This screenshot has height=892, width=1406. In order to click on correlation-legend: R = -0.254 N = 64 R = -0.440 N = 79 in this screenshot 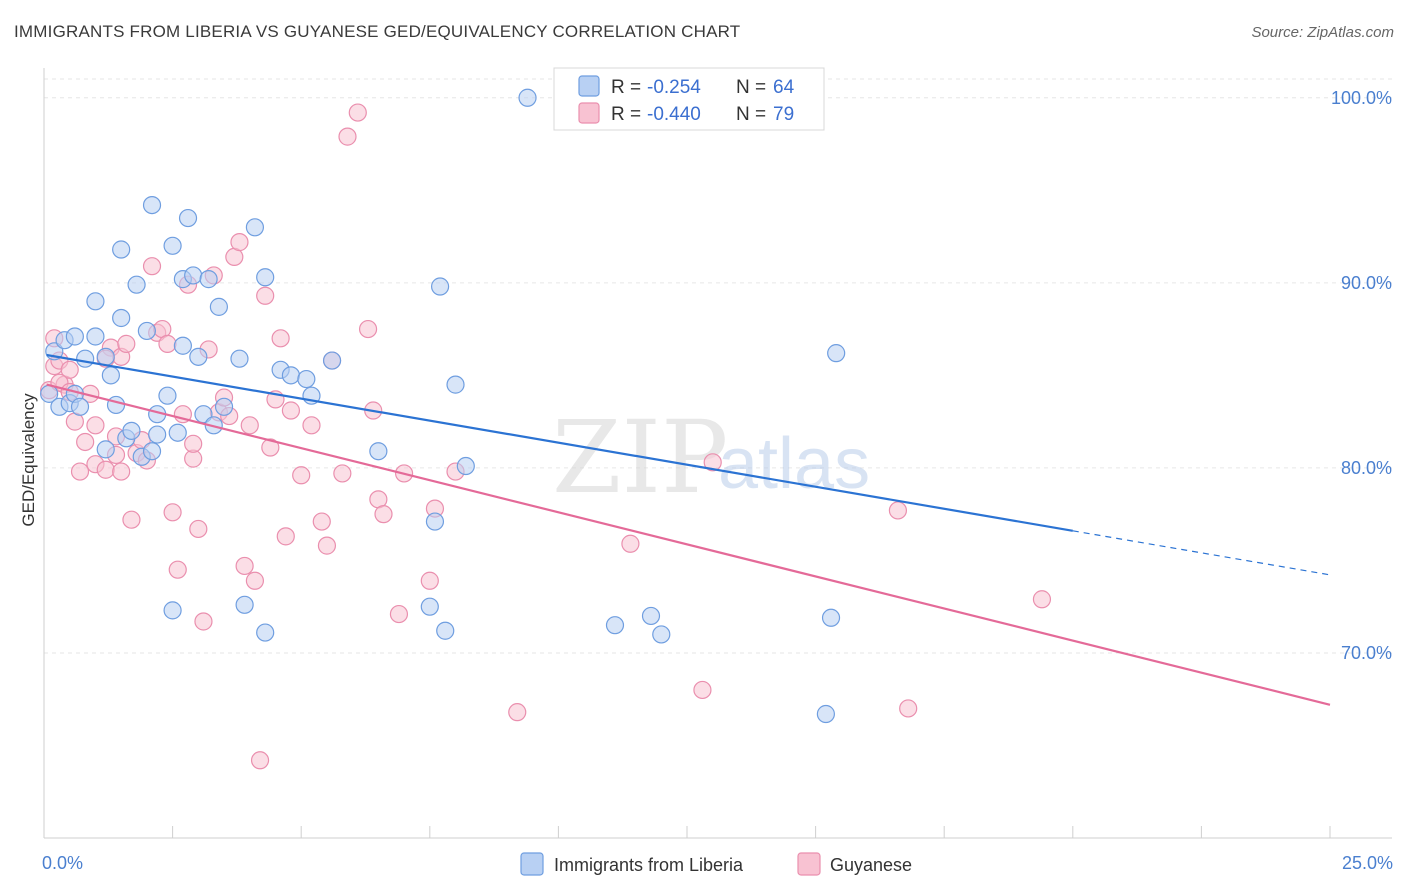, I will do `click(689, 99)`.